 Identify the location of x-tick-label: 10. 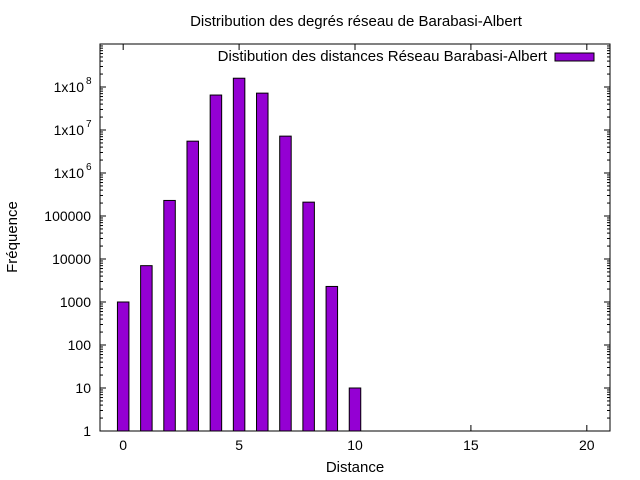
(355, 445).